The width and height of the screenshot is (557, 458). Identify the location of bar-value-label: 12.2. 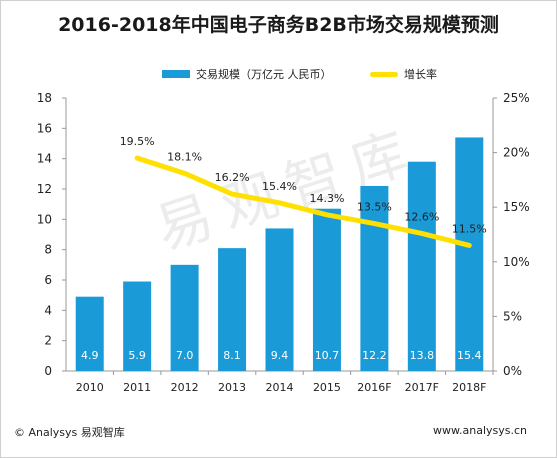
(374, 355).